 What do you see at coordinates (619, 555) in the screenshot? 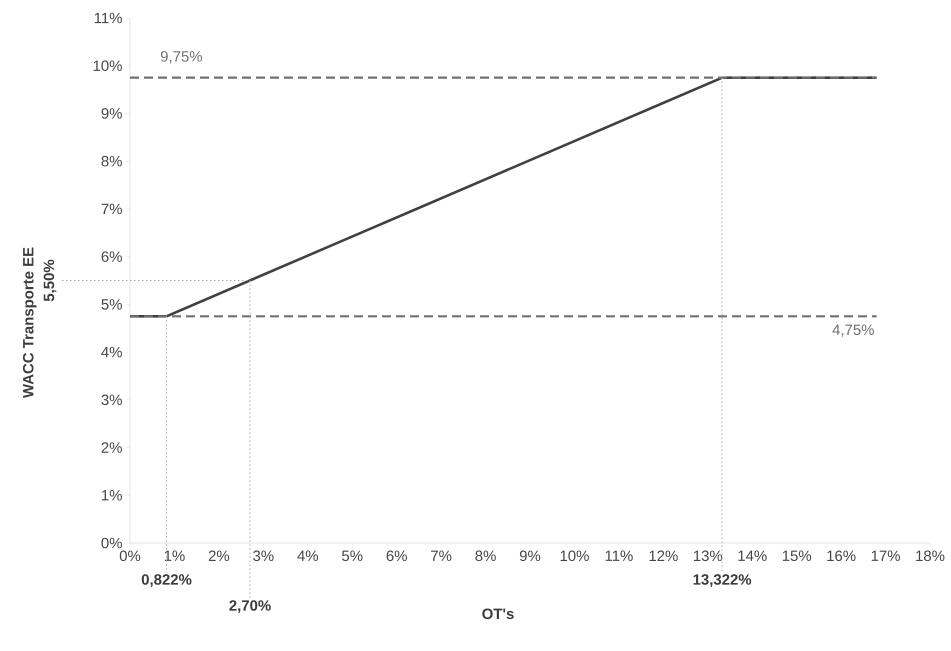
I see `x-tick-label: 11%` at bounding box center [619, 555].